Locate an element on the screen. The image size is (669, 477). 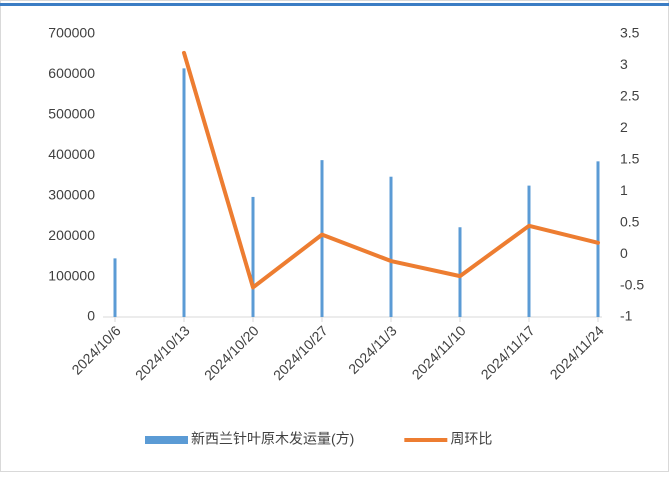
y2-tick-label: -1 is located at coordinates (626, 316).